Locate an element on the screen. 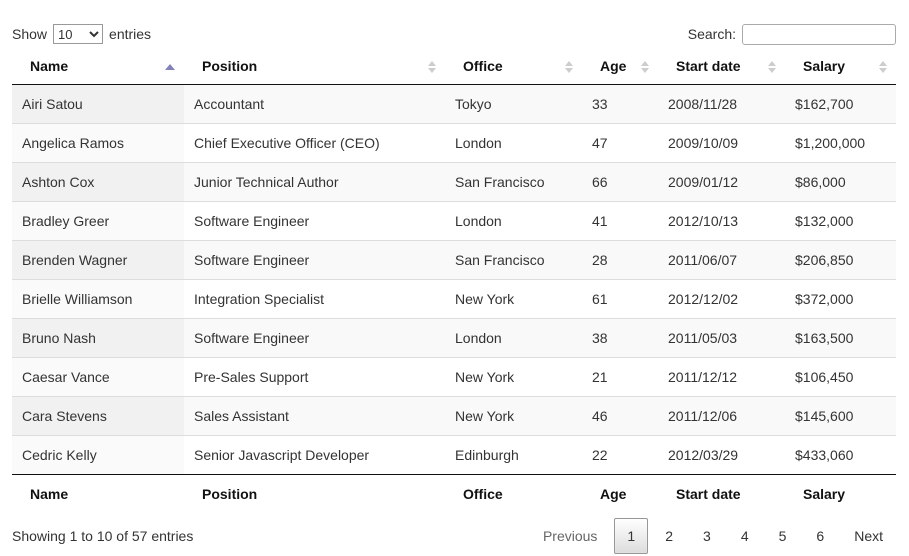  cell-name: Caesar Vance is located at coordinates (98, 377).